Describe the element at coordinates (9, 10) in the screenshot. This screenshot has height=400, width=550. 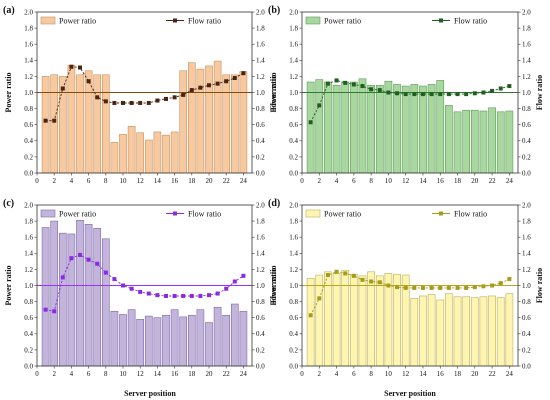
I see `panel-label: (a)` at that location.